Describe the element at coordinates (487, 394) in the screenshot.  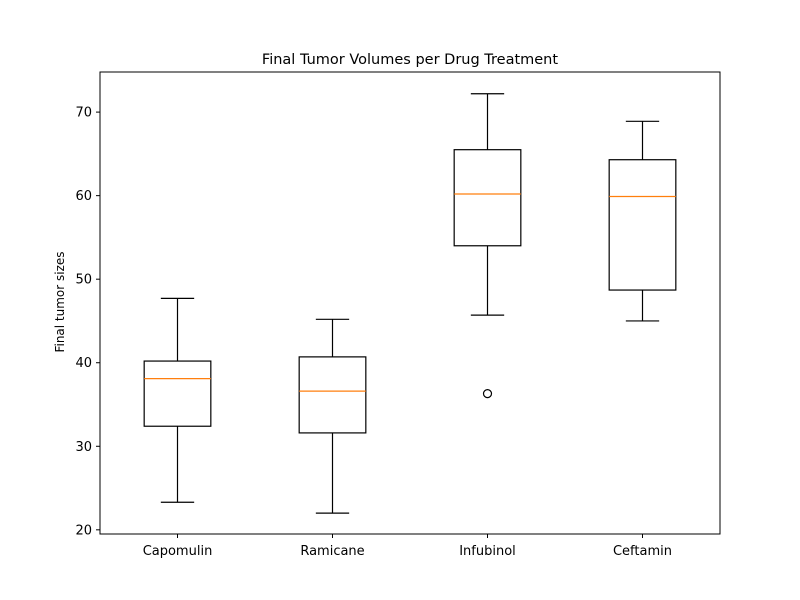
I see `outlier-point` at that location.